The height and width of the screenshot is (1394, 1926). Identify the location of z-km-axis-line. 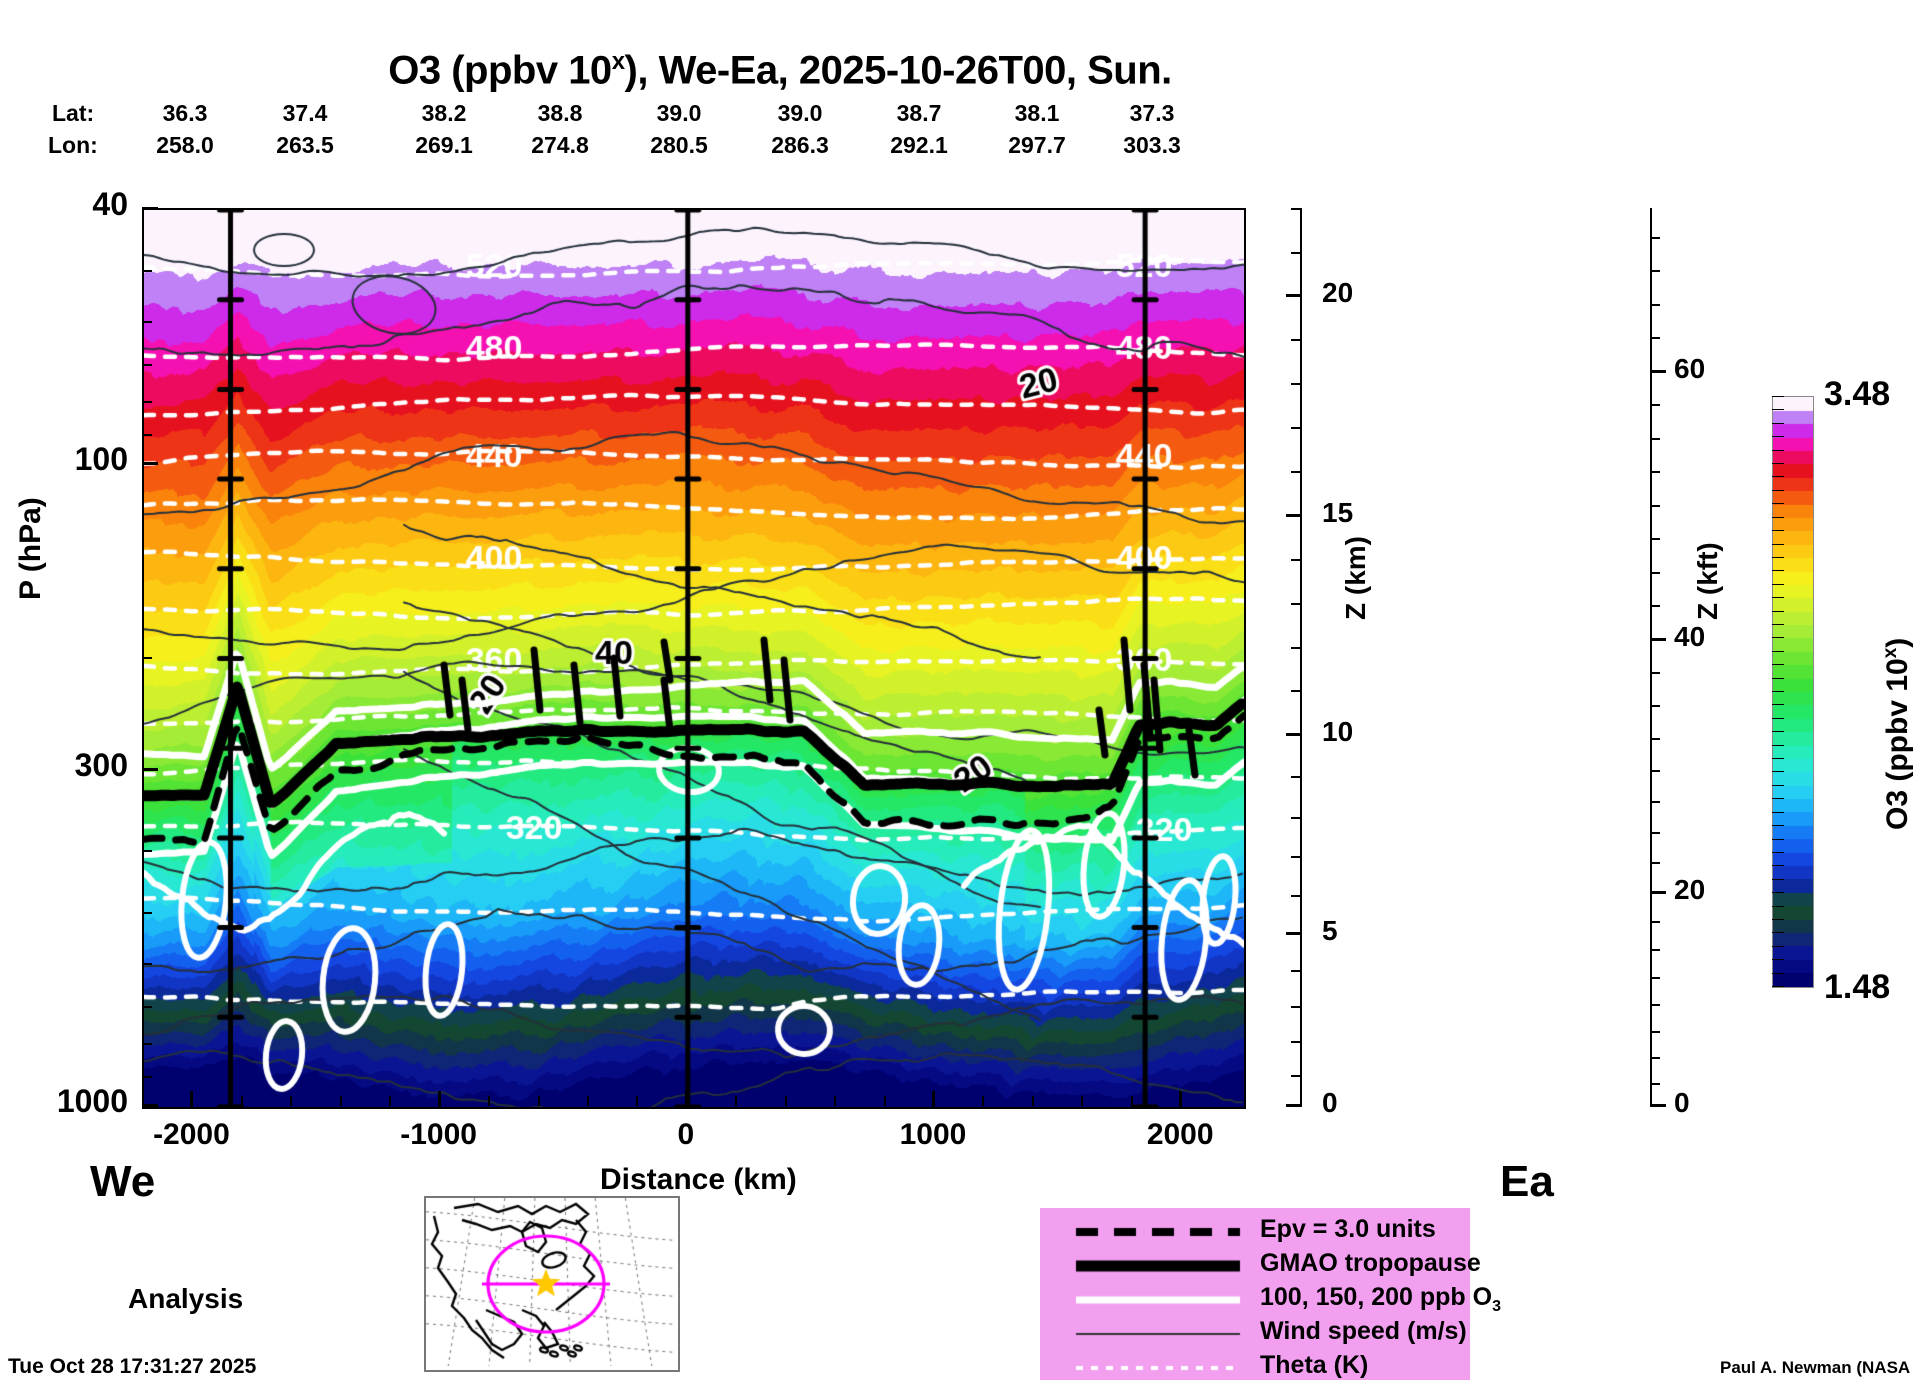
(1301, 656).